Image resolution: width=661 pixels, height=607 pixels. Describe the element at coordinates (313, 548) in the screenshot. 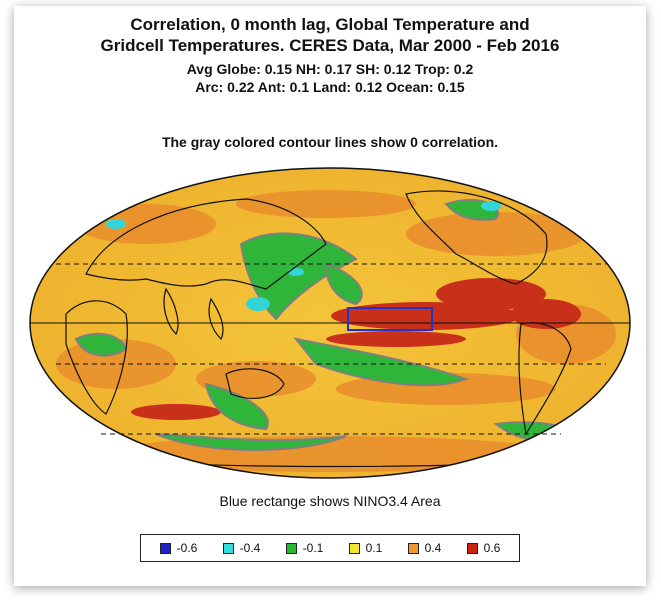

I see `legend-label: -0.1` at that location.